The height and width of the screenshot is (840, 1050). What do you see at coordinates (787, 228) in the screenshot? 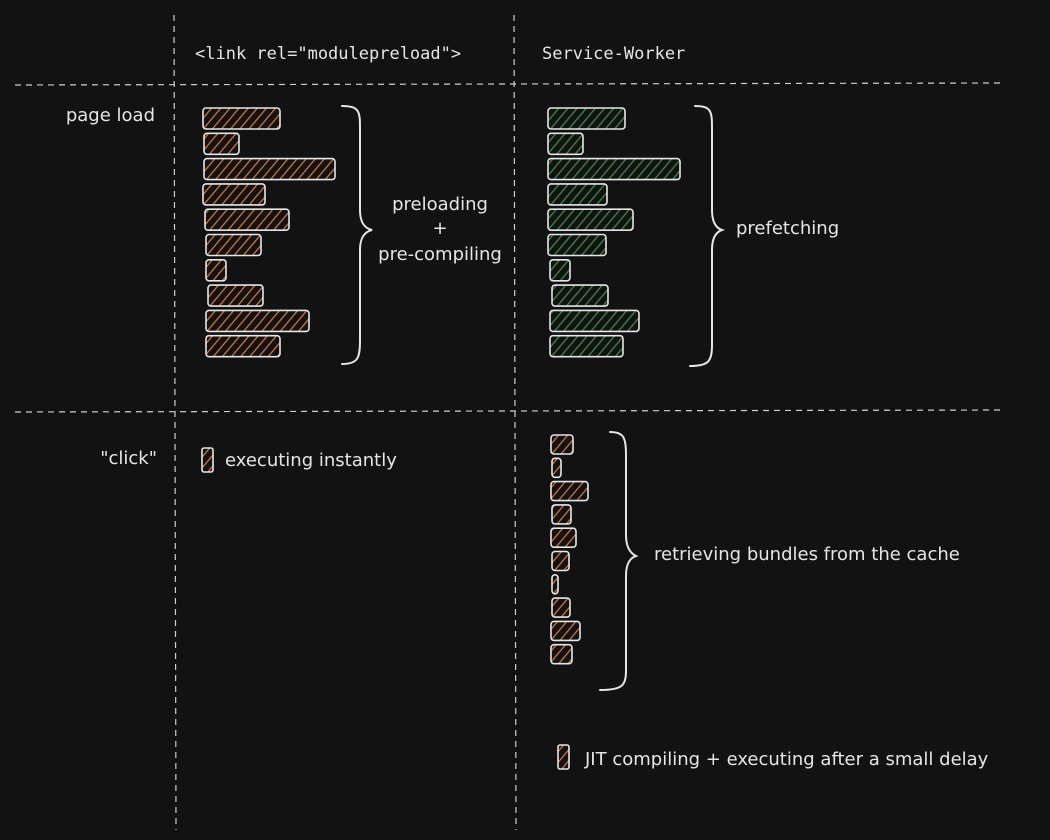
I see `annotation-prefetching: prefetching` at bounding box center [787, 228].